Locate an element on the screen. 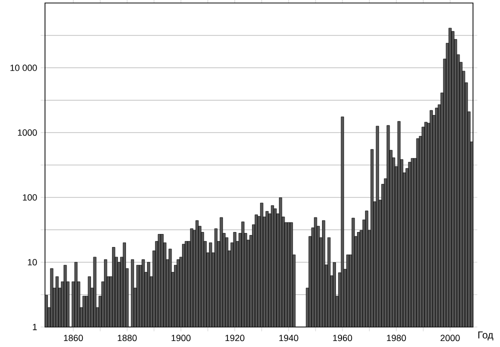  x-tick-label: 1940 is located at coordinates (288, 338).